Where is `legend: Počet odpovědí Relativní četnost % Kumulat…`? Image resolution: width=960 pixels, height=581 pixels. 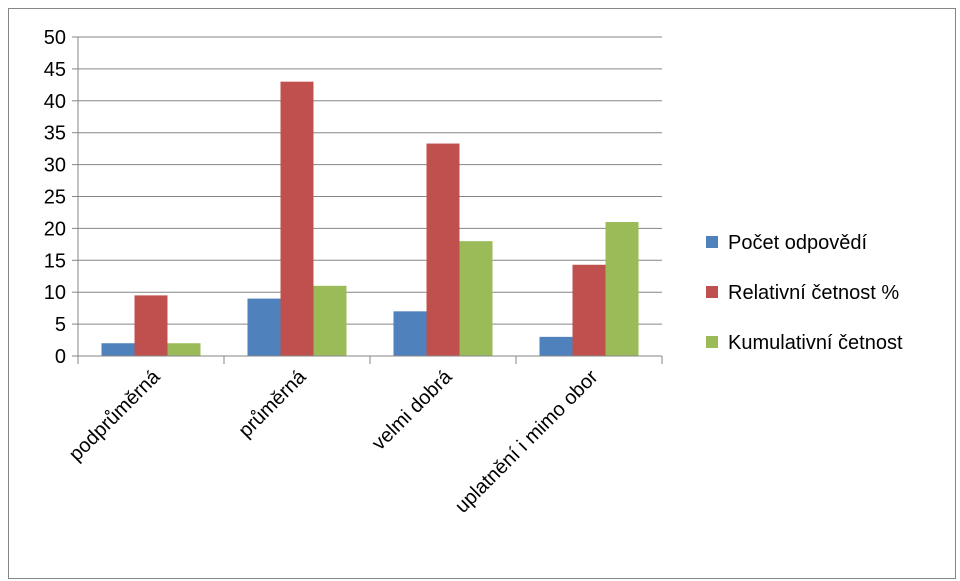
legend: Počet odpovědí Relativní četnost % Kumulat… is located at coordinates (804, 293).